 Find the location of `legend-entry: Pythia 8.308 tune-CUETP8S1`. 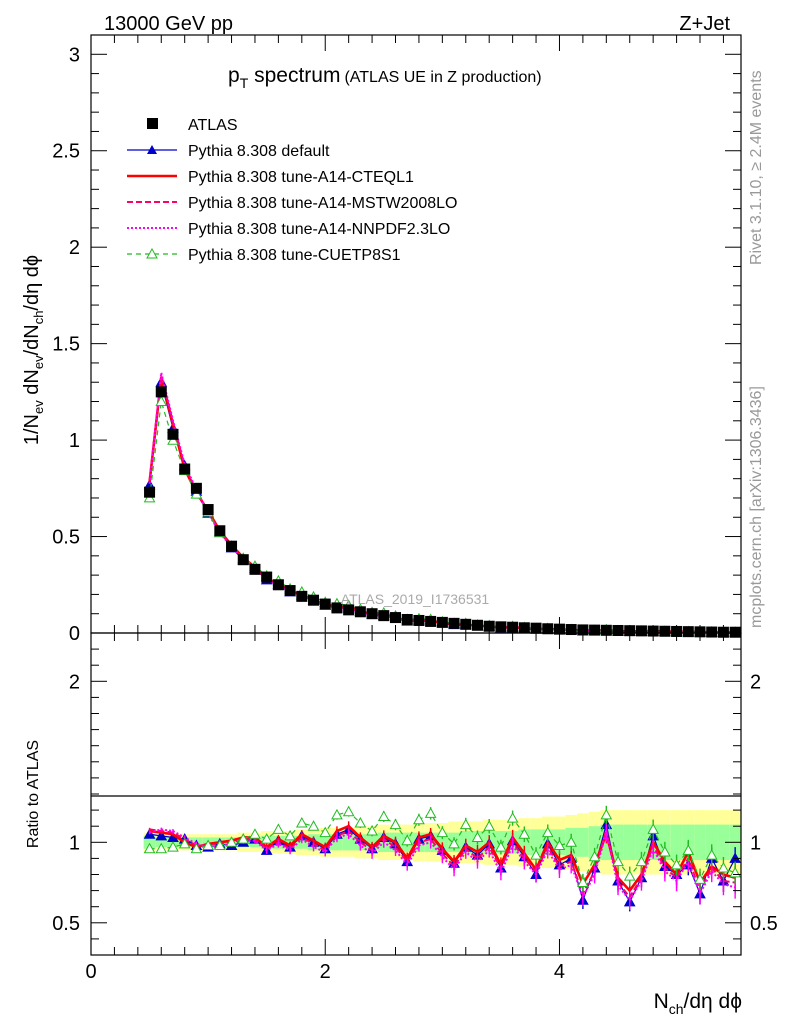

legend-entry: Pythia 8.308 tune-CUETP8S1 is located at coordinates (264, 255).